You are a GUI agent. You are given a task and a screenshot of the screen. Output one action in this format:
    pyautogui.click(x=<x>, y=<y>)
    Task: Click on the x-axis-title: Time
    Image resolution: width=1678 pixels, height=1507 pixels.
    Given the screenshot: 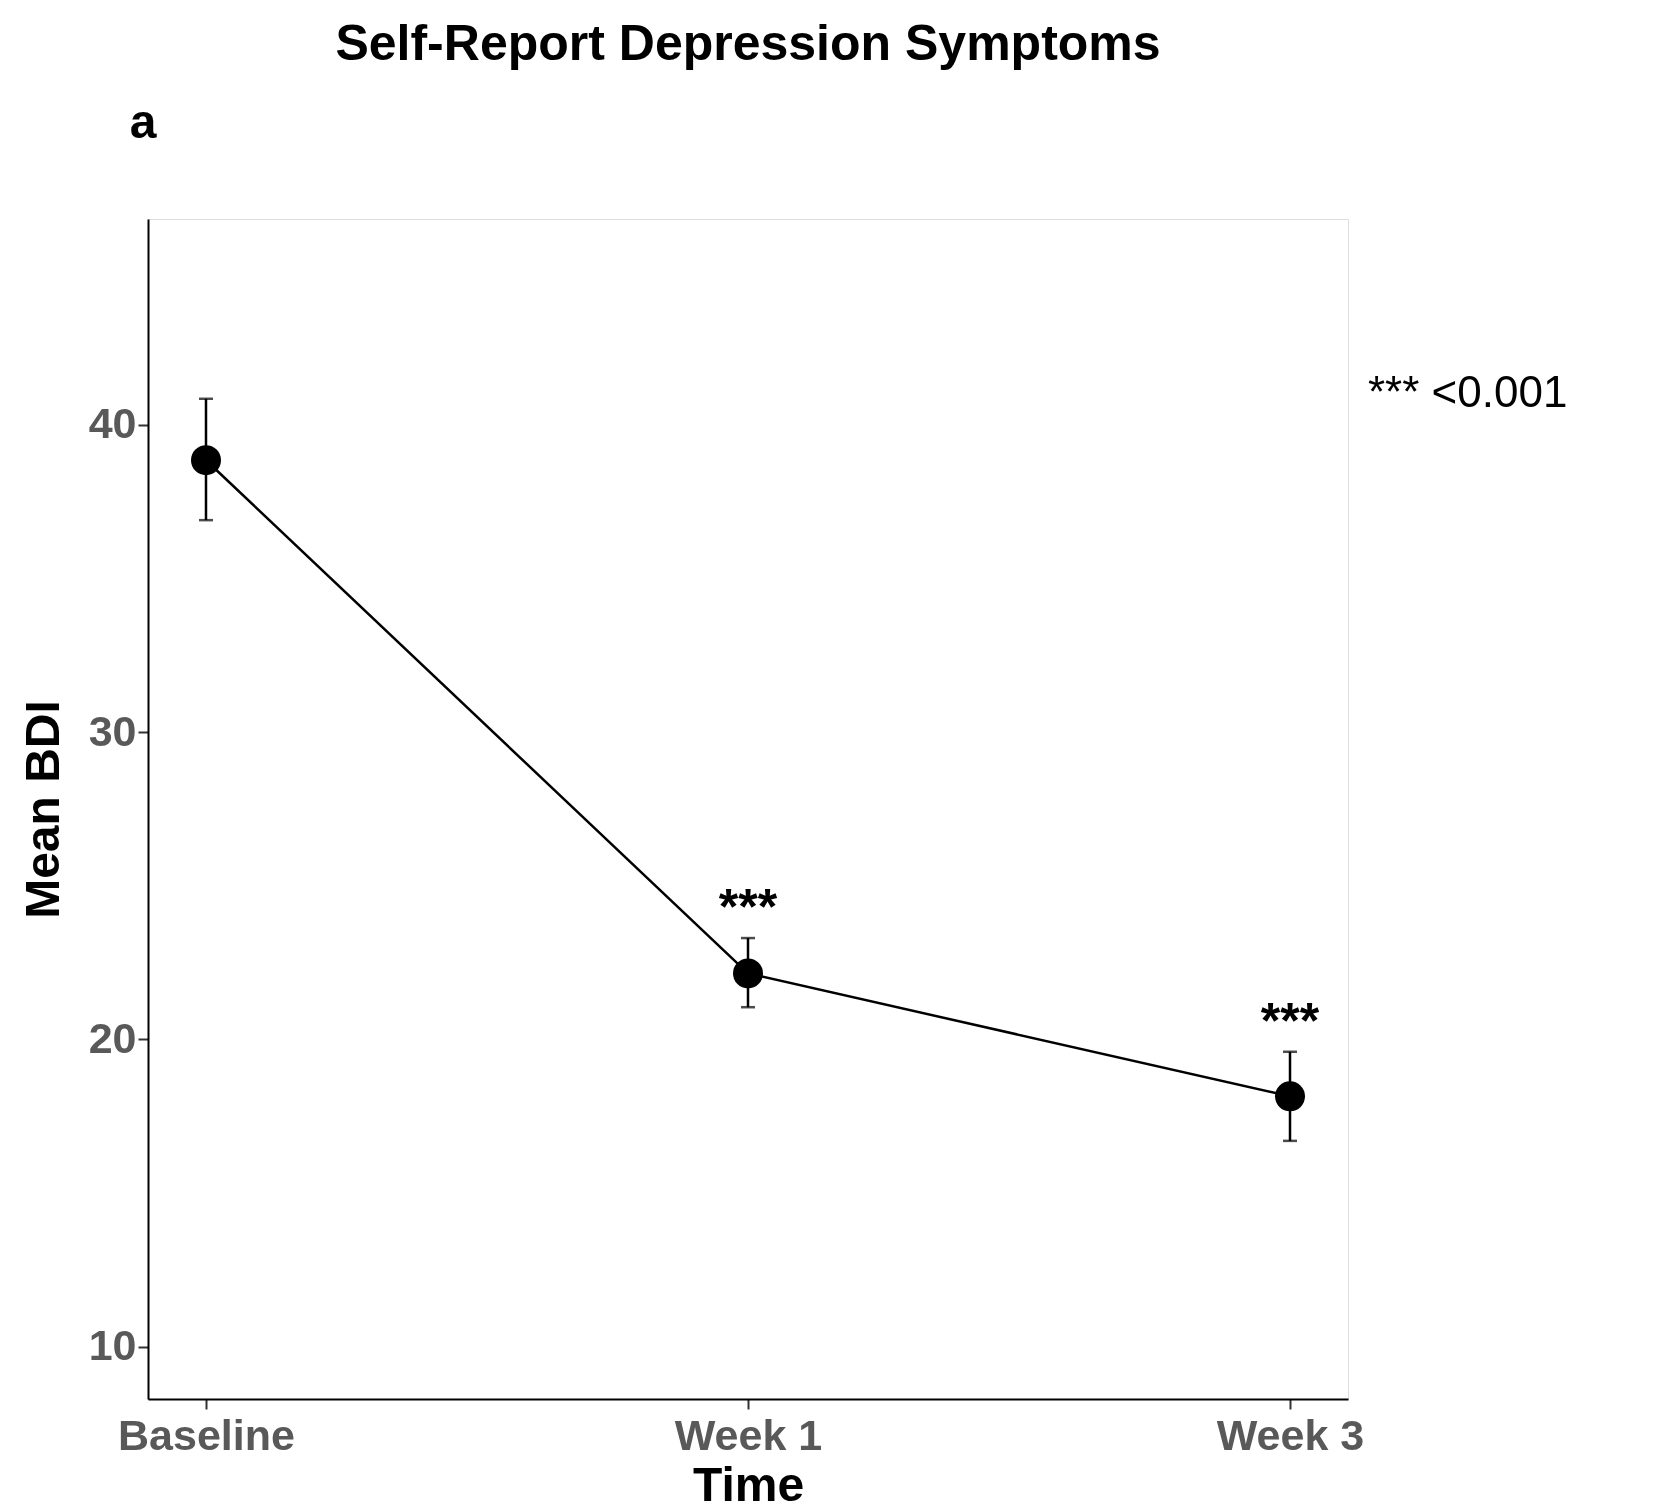 What is the action you would take?
    pyautogui.click(x=748, y=1482)
    